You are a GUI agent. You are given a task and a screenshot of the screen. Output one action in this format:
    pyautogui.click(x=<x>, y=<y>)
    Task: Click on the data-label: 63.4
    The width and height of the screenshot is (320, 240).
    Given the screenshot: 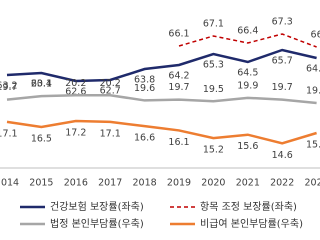 What is the action you would take?
    pyautogui.click(x=41, y=84)
    